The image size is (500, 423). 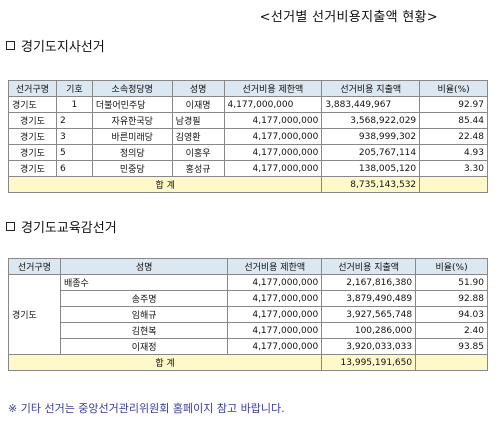 What do you see at coordinates (74, 152) in the screenshot?
I see `cell-number: 5` at bounding box center [74, 152].